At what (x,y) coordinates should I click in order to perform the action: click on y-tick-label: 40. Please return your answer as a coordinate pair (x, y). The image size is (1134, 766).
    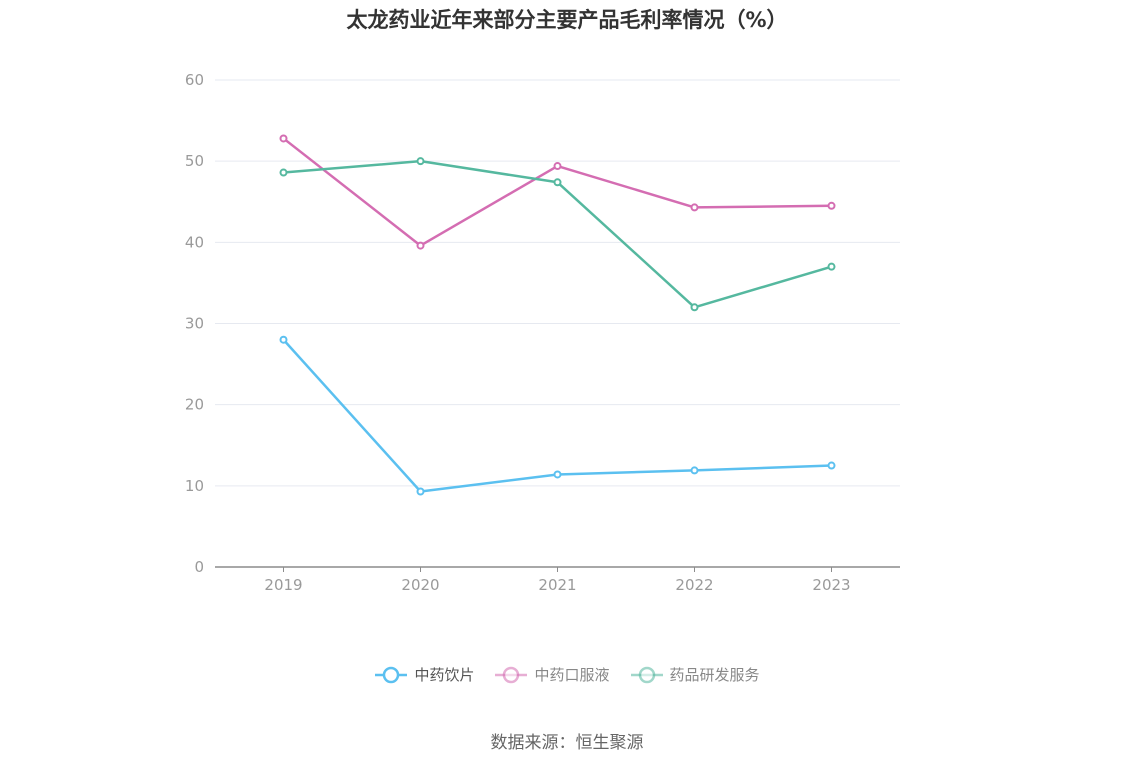
    Looking at the image, I should click on (194, 242).